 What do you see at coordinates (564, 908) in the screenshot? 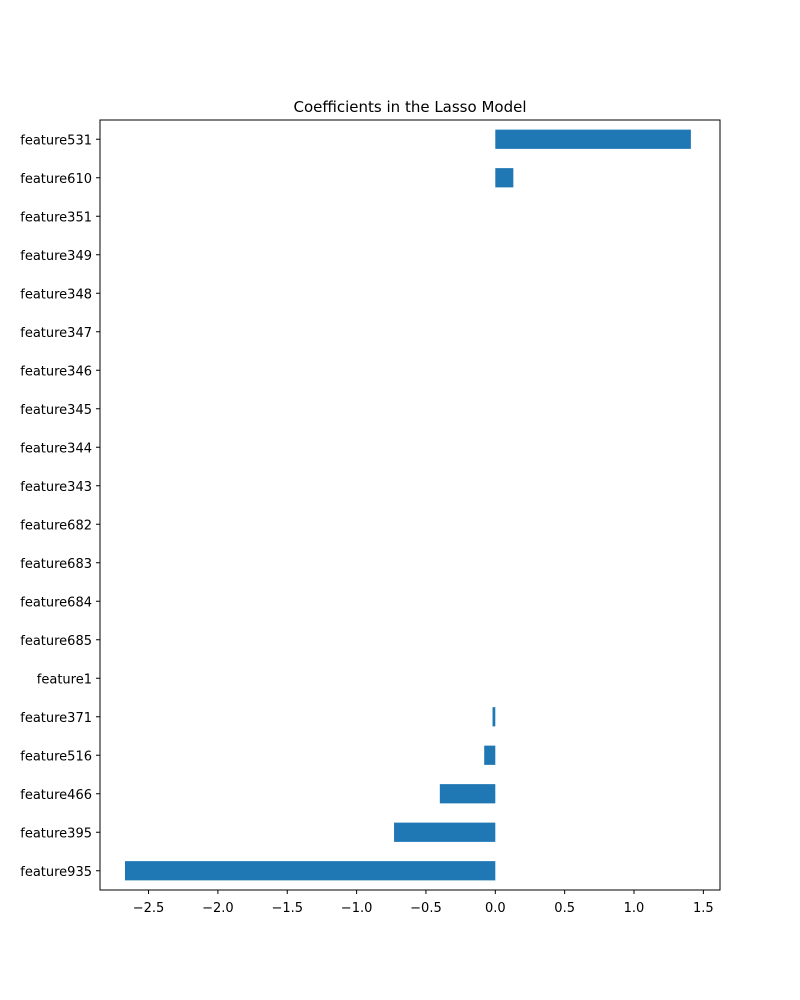
I see `x-tick-label: 0.5` at bounding box center [564, 908].